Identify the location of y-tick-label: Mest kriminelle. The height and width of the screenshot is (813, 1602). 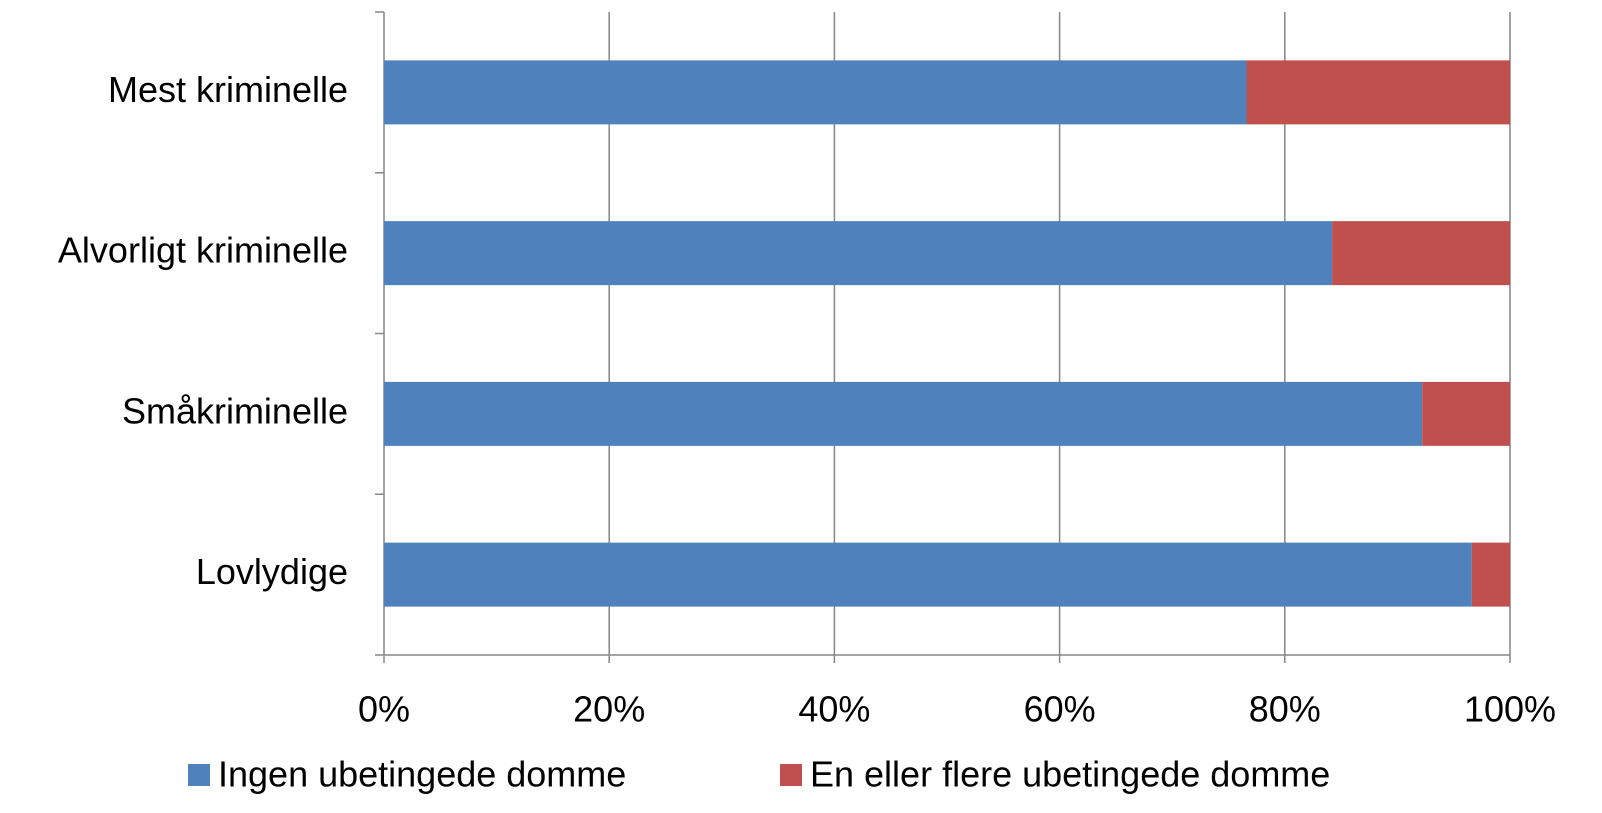
(228, 89).